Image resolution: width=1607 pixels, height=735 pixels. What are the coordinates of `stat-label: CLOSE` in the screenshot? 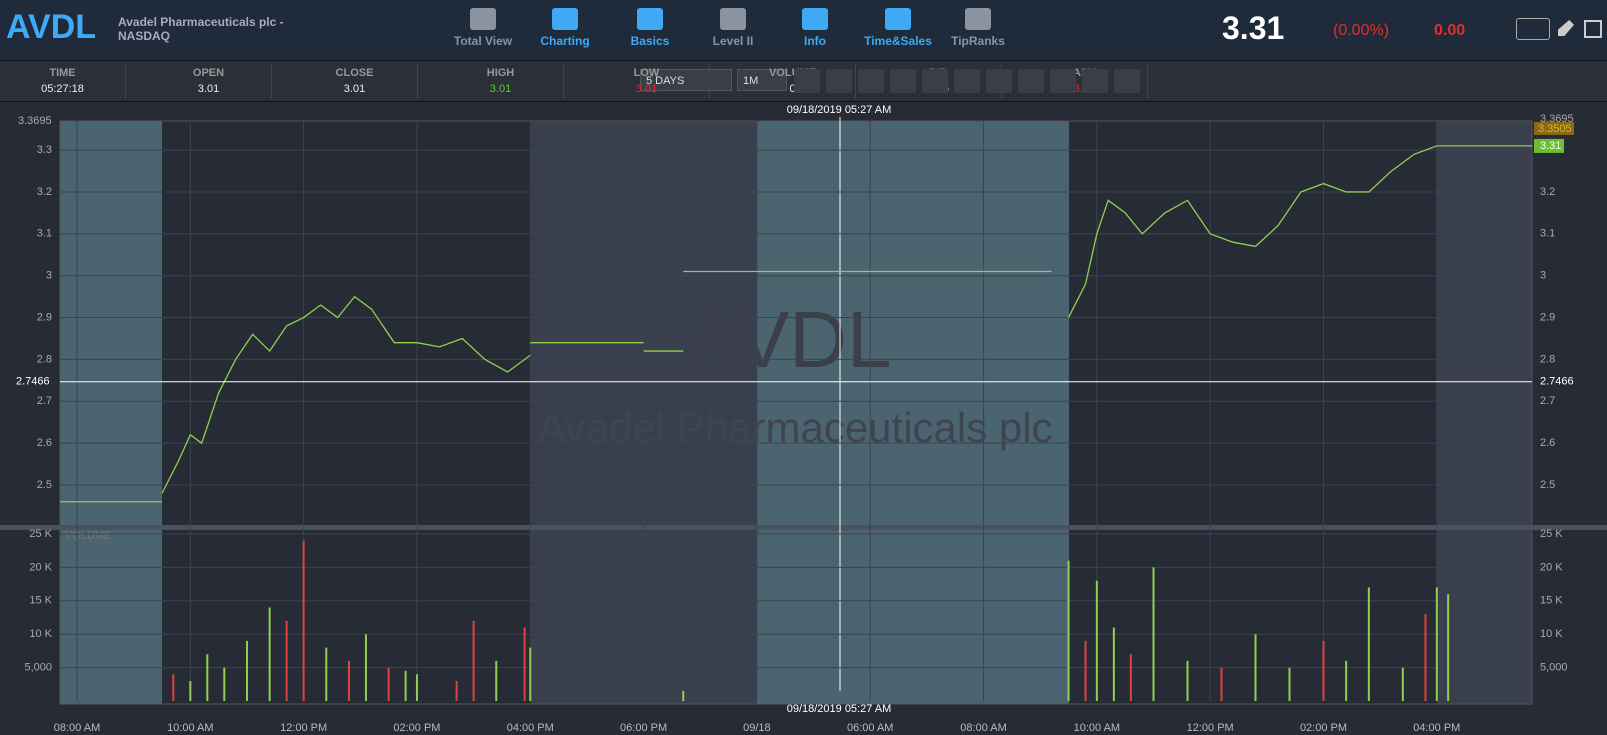 It's located at (354, 73).